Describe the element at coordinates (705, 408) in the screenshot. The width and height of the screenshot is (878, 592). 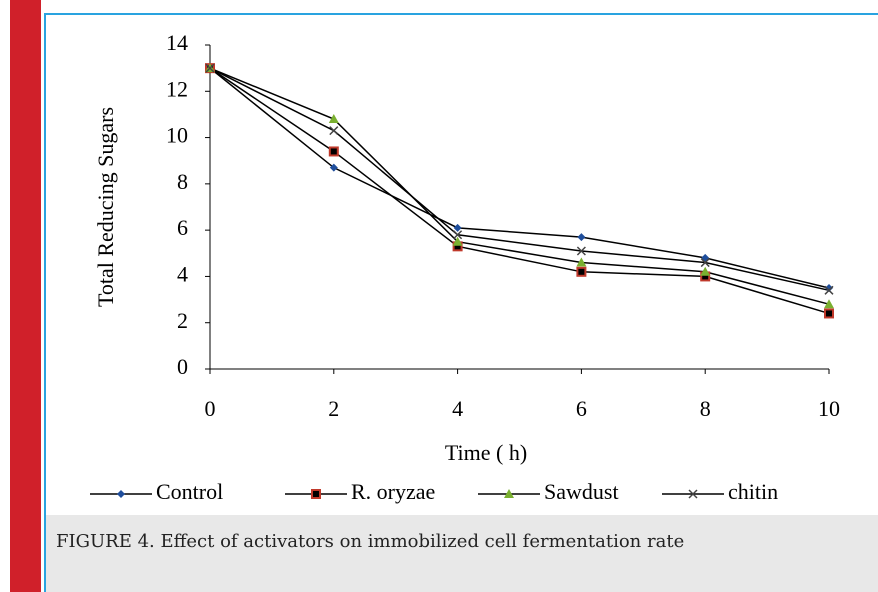
I see `x-tick-label: 8` at that location.